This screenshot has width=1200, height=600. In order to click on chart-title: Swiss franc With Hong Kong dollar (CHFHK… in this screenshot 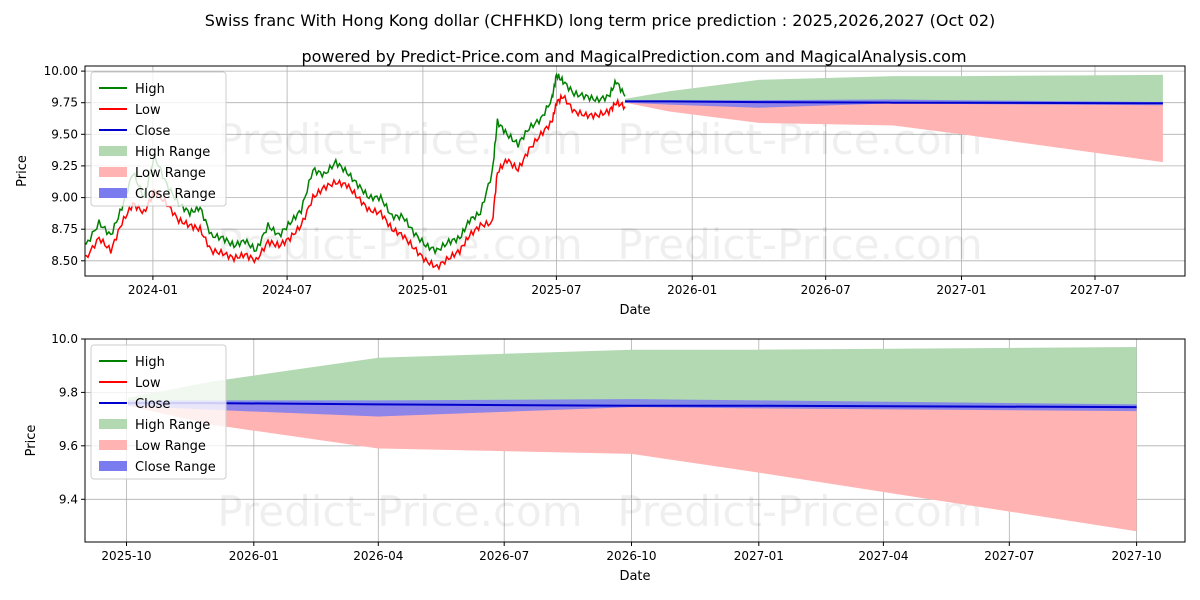, I will do `click(600, 20)`.